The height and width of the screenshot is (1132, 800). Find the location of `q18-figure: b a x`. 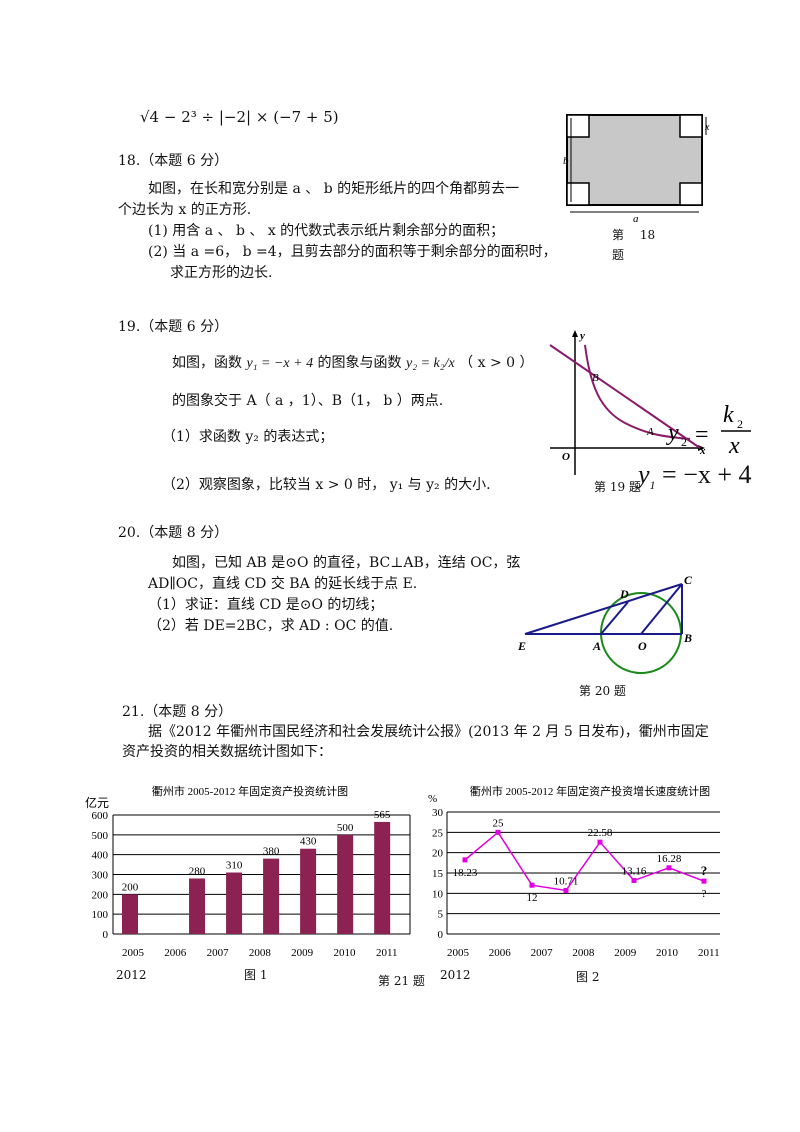

q18-figure: b a x is located at coordinates (636, 168).